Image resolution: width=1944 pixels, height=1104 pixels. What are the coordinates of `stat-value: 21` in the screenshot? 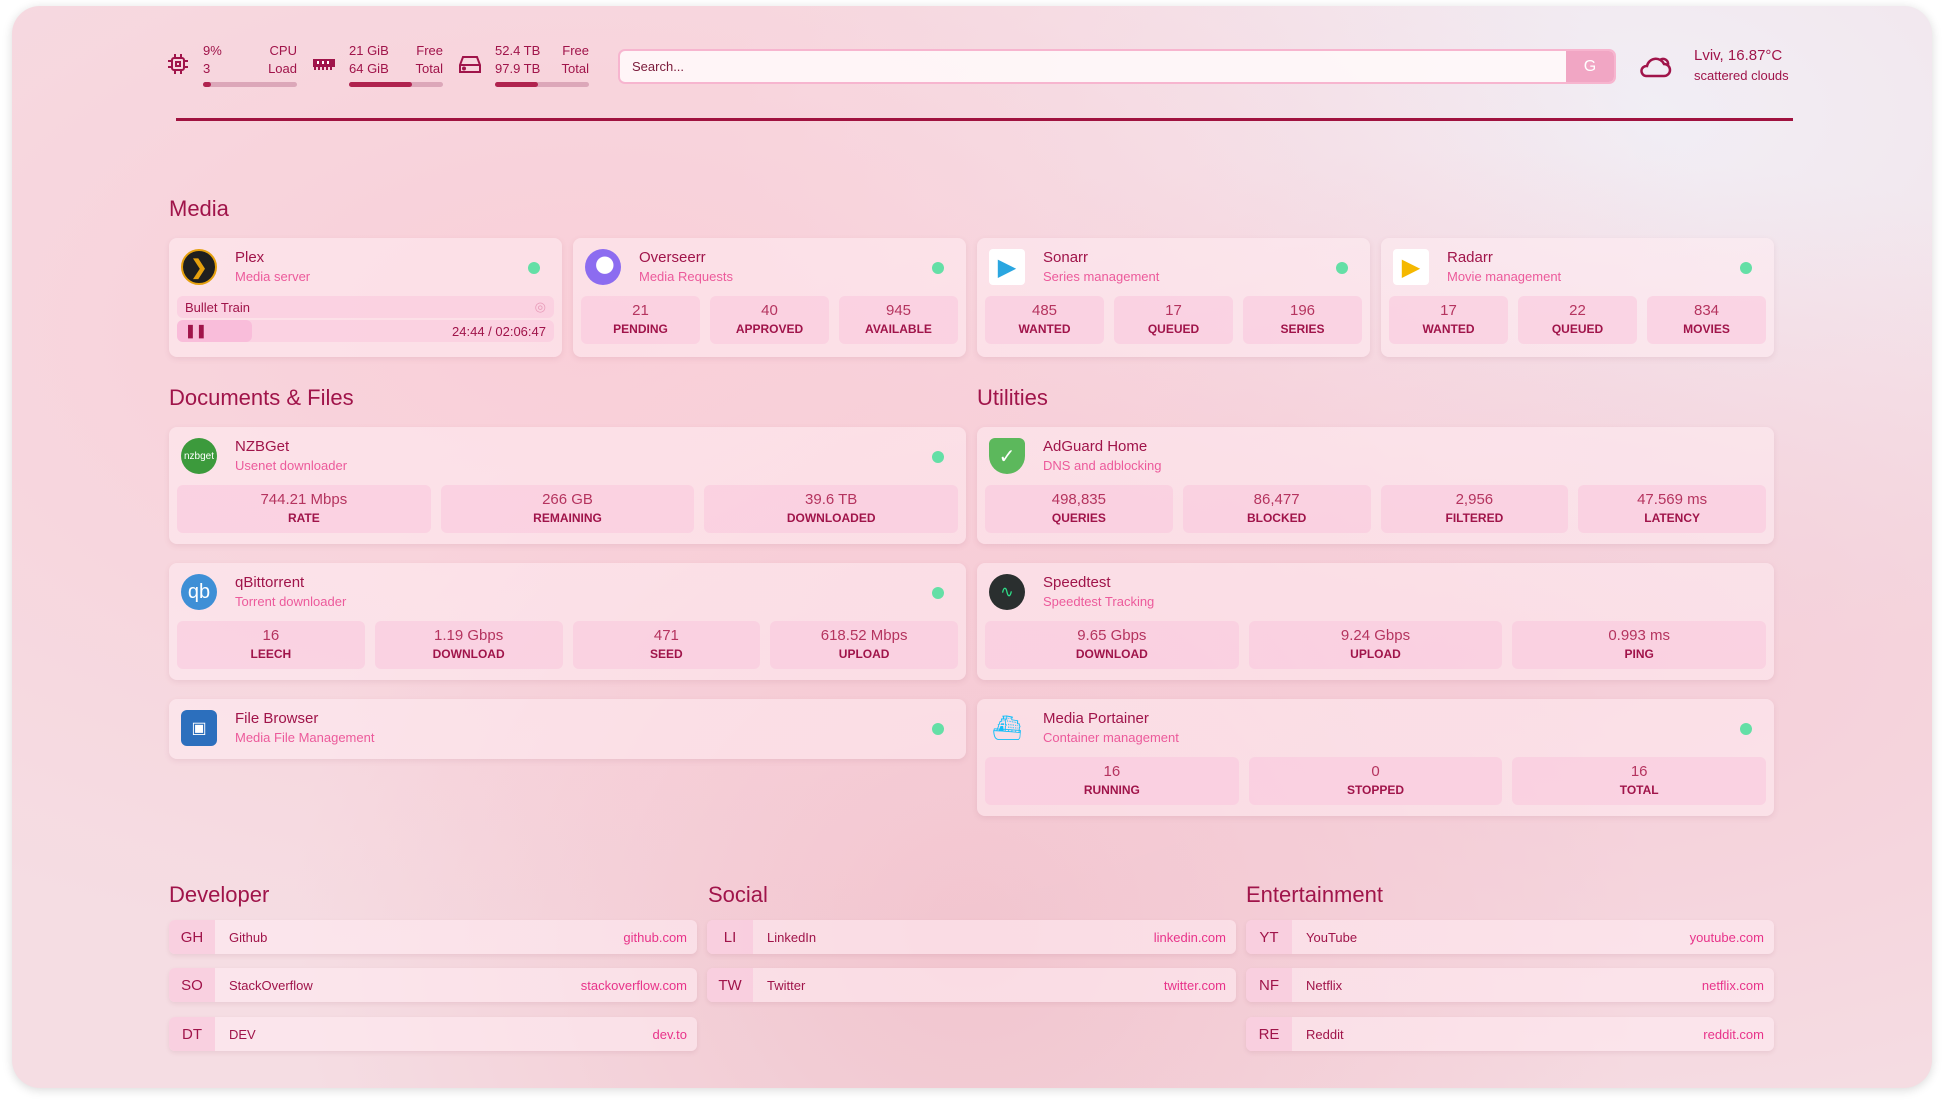 It's located at (640, 310).